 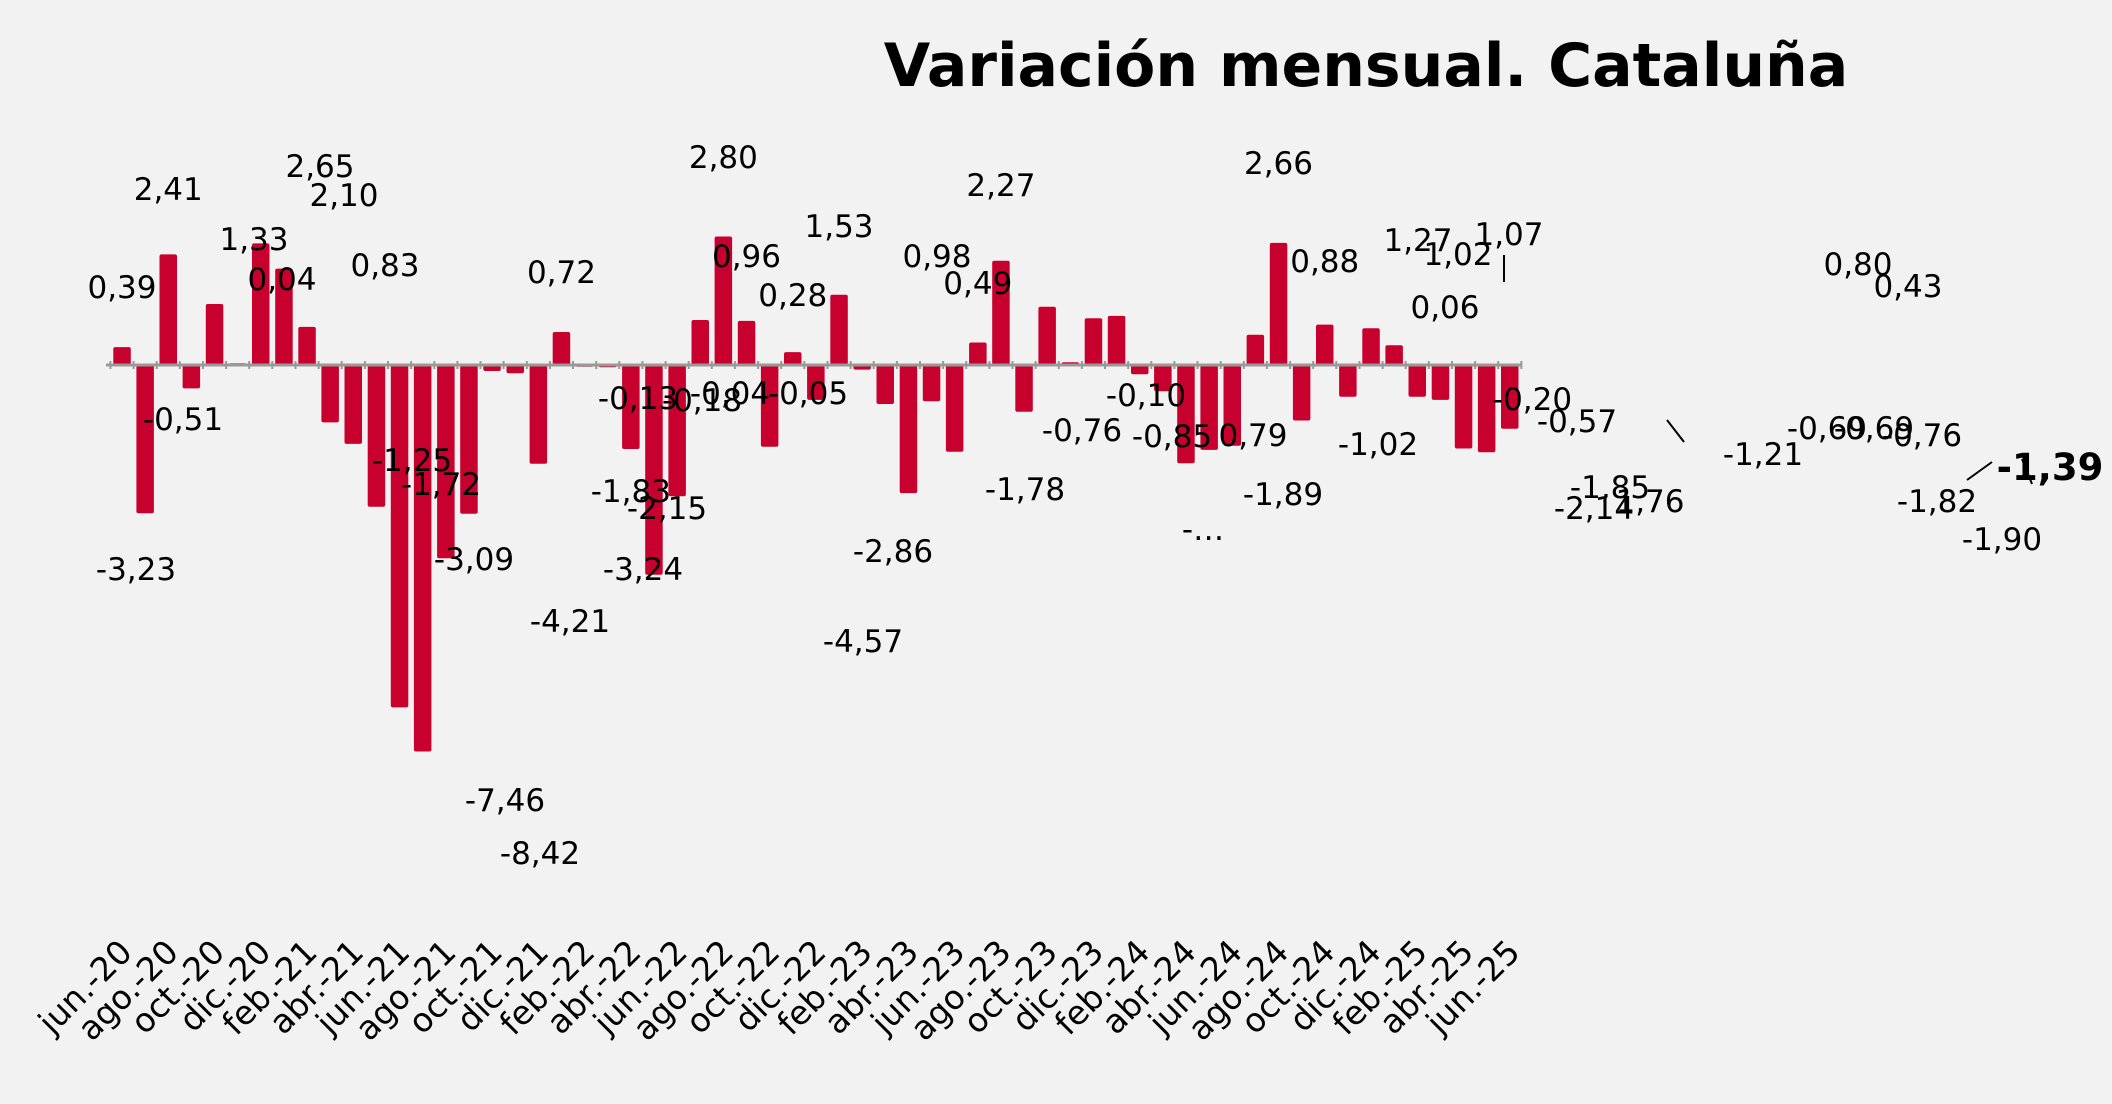 What do you see at coordinates (908, 429) in the screenshot?
I see `bar-abr.-23` at bounding box center [908, 429].